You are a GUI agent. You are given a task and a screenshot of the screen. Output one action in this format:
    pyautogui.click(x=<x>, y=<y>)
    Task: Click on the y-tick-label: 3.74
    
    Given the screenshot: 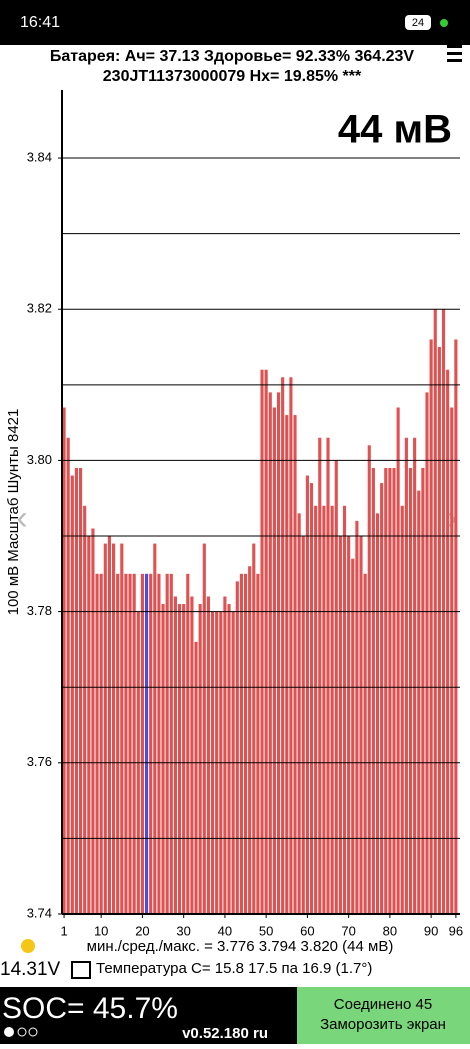 What is the action you would take?
    pyautogui.click(x=39, y=912)
    